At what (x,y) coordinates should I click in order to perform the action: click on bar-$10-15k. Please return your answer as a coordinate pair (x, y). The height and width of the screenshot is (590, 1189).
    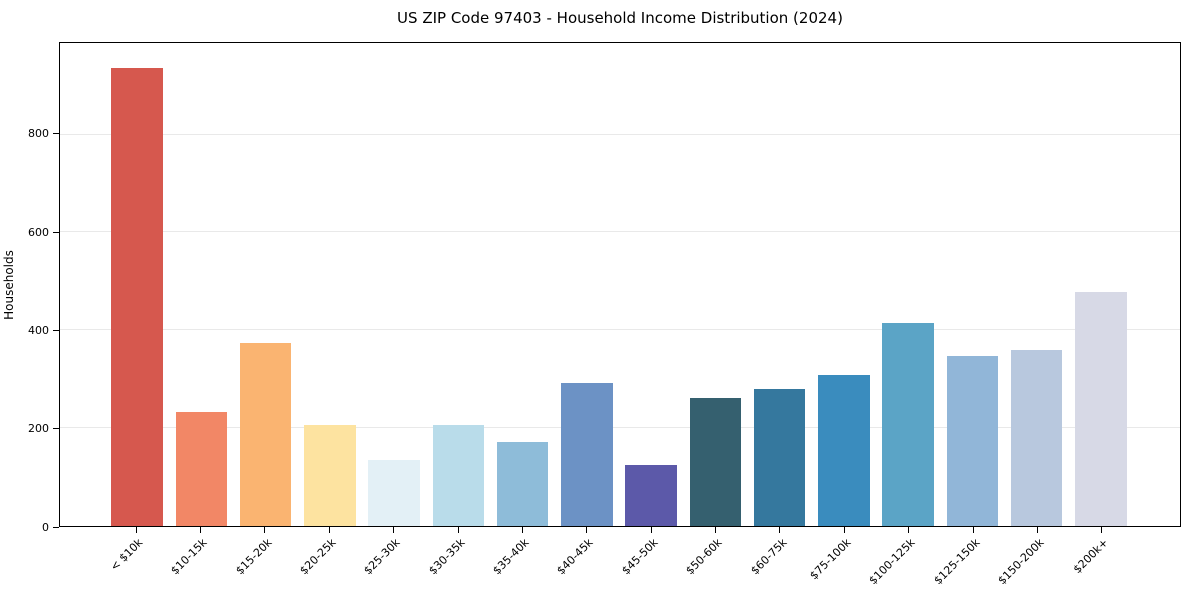
    Looking at the image, I should click on (201, 468).